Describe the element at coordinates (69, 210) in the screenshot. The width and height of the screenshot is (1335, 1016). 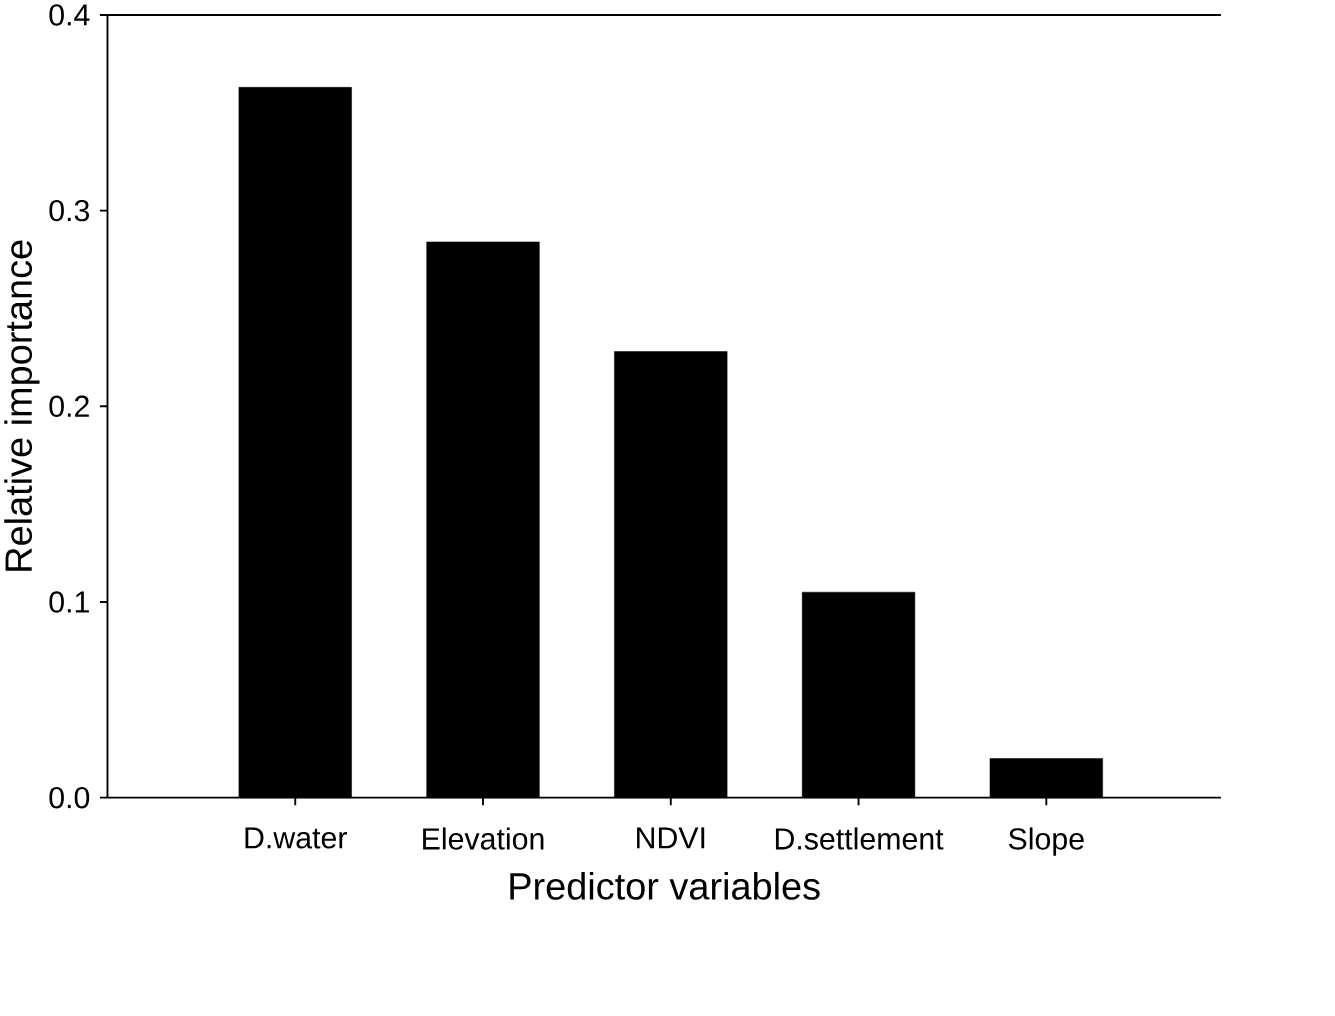
I see `y-tick-label: 0.3` at that location.